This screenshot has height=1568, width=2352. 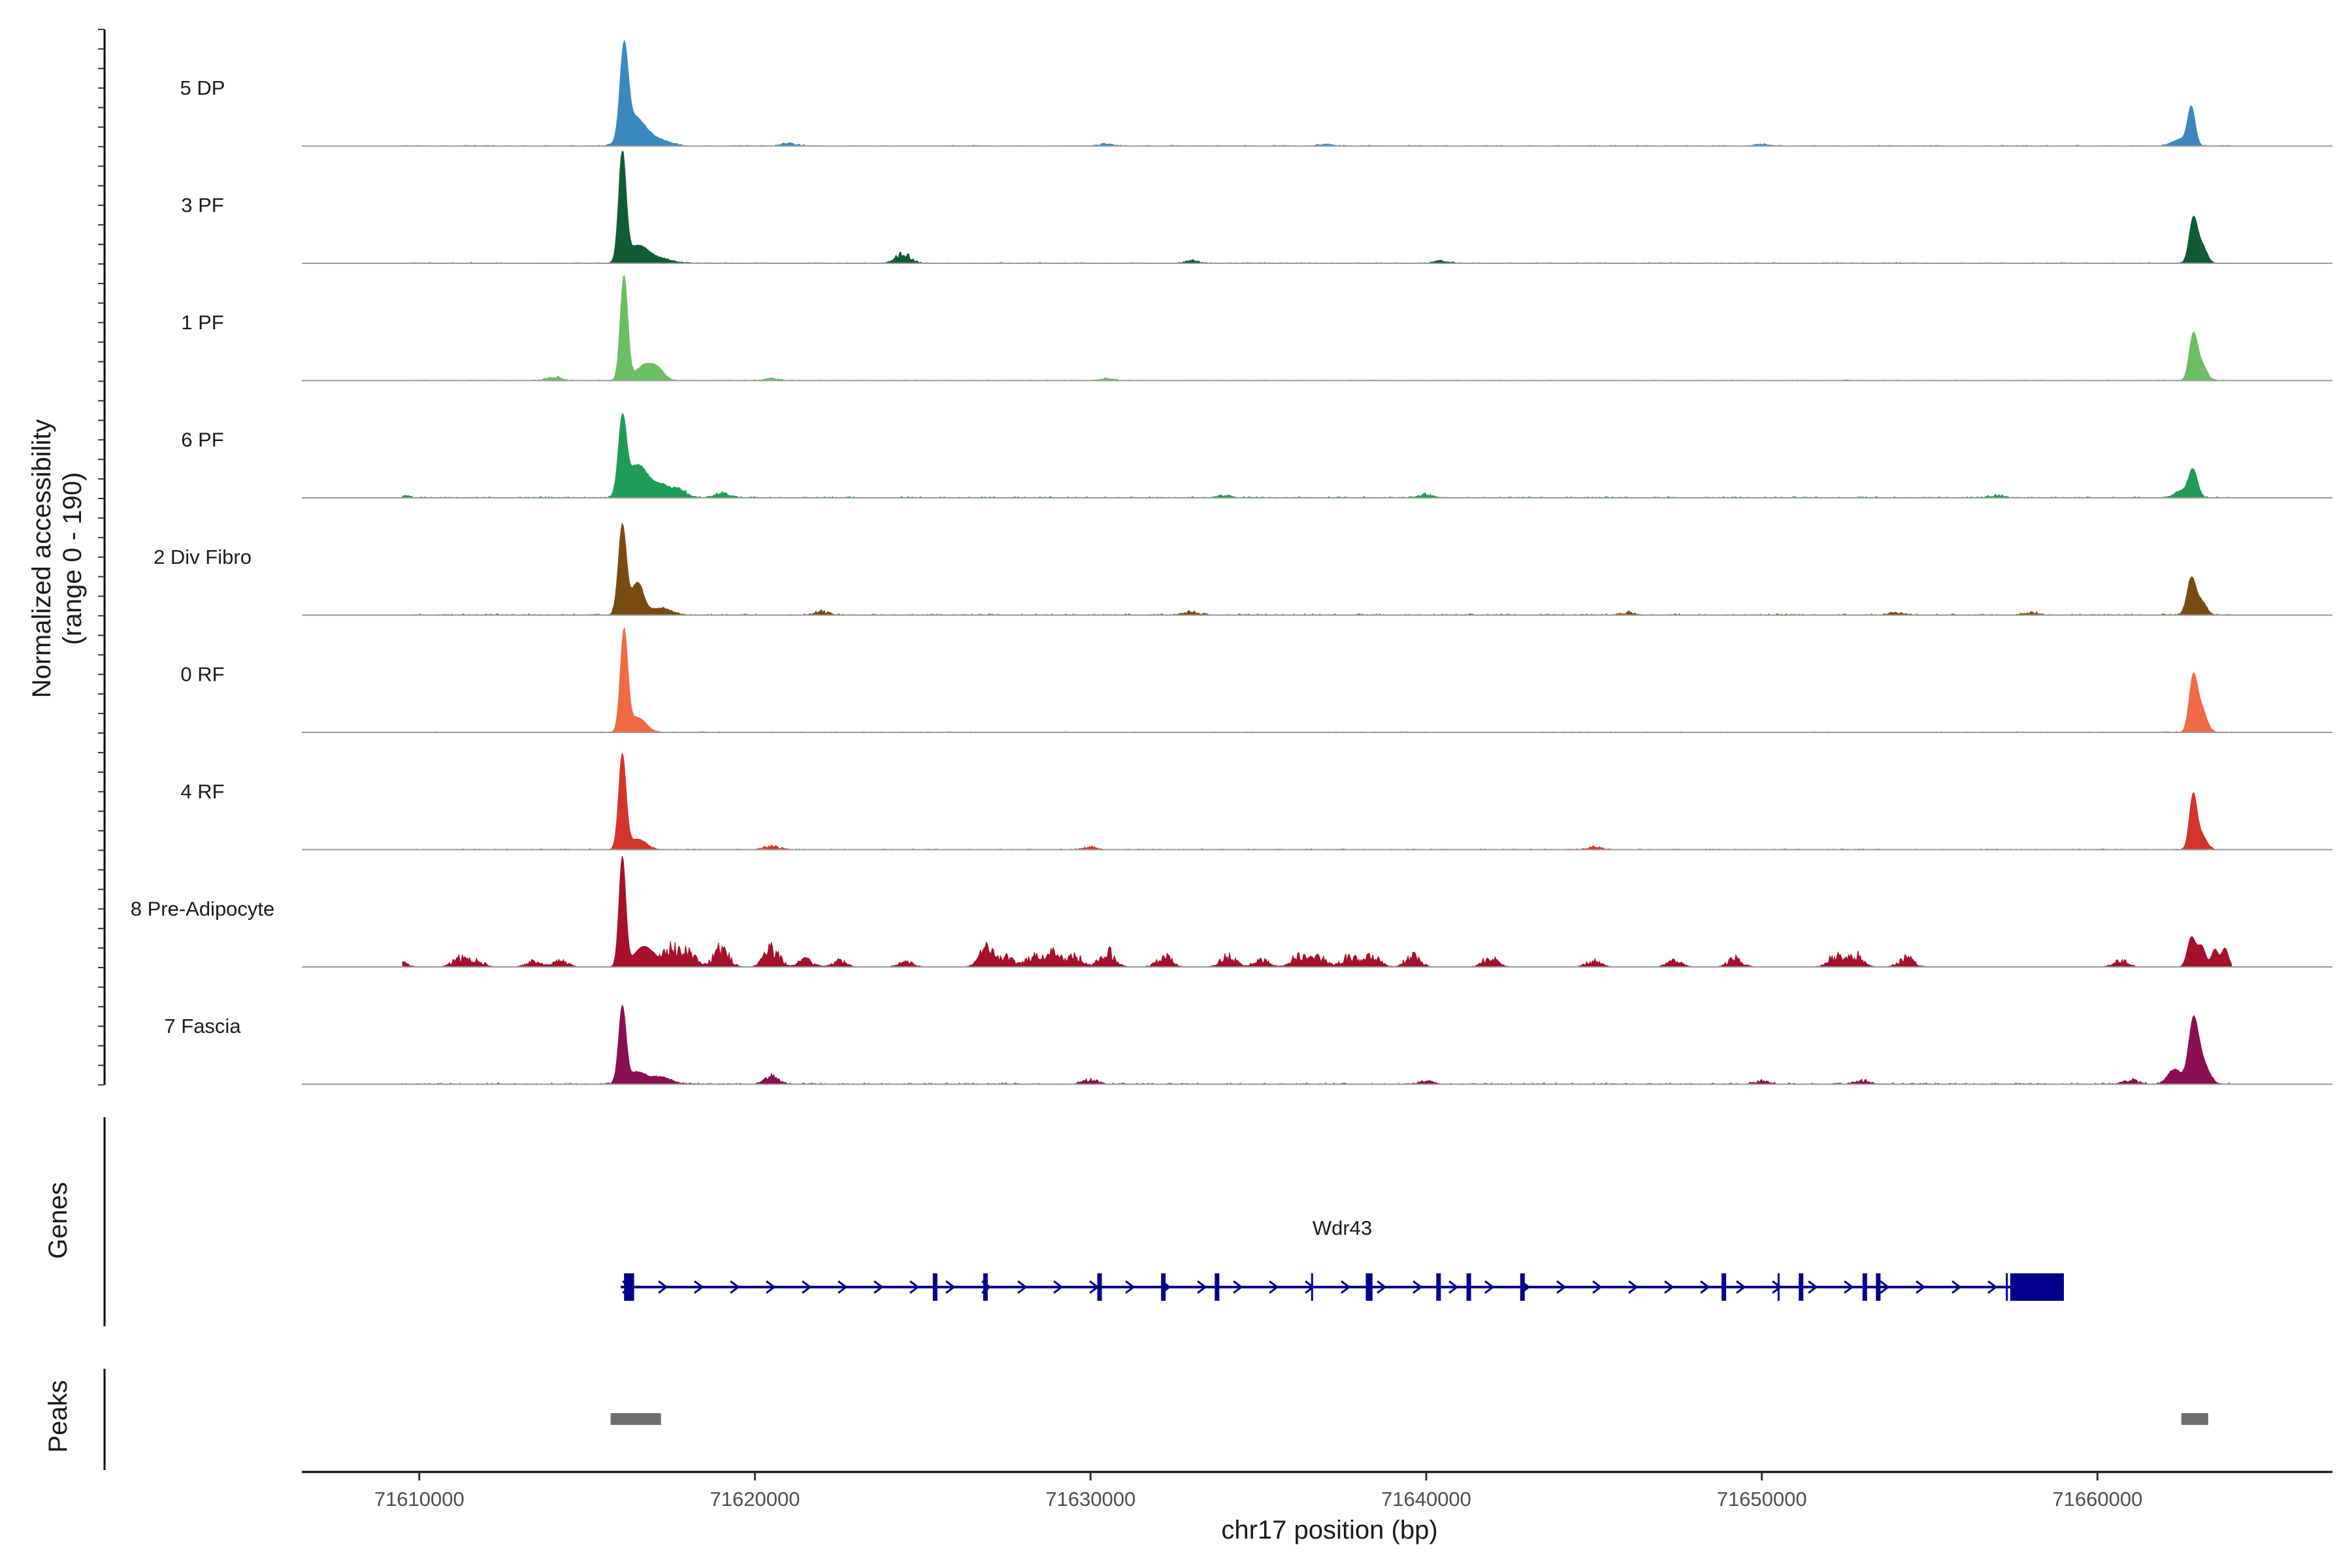 What do you see at coordinates (419, 1499) in the screenshot?
I see `x-tick-label: 71610000` at bounding box center [419, 1499].